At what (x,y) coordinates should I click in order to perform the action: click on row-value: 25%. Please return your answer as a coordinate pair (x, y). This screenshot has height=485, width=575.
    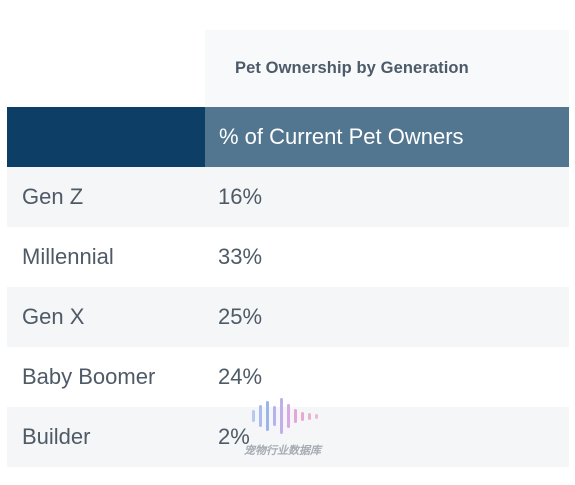
    Looking at the image, I should click on (240, 316).